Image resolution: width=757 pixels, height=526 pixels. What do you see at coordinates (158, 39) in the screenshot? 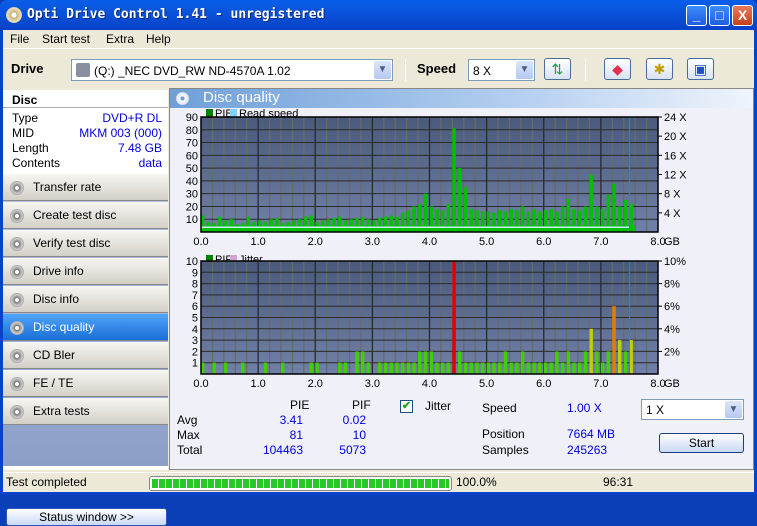
I see `menu-help: Help` at bounding box center [158, 39].